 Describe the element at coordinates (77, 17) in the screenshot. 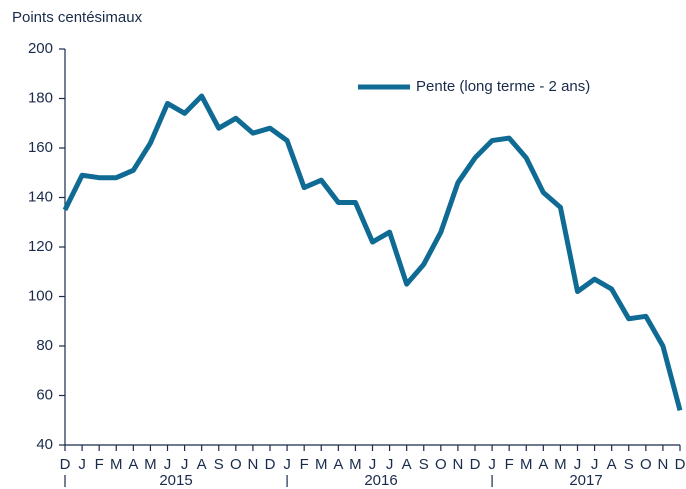

I see `y-axis-label: Points centésimaux` at that location.